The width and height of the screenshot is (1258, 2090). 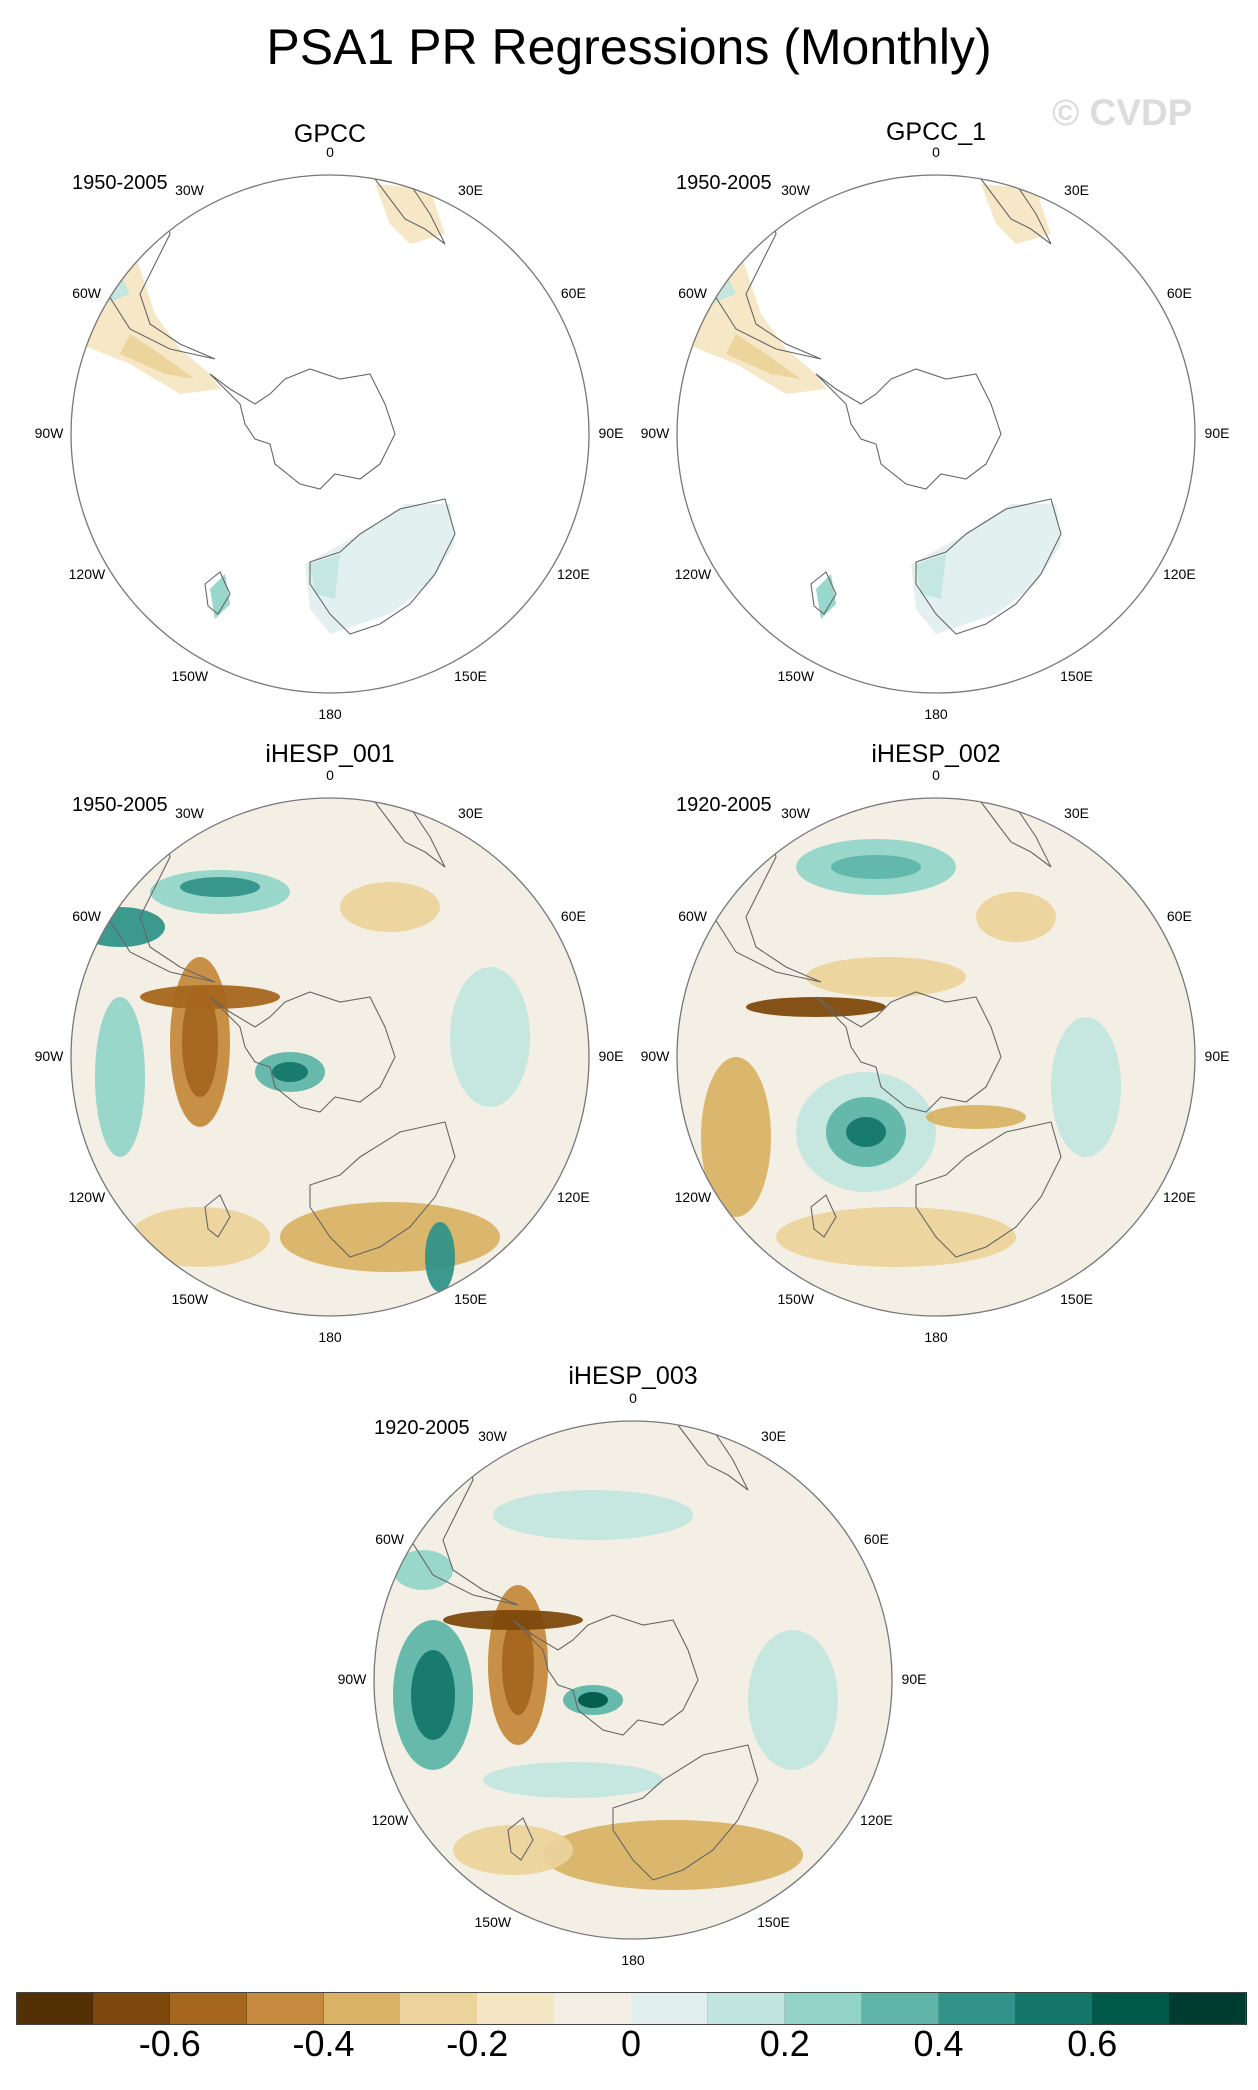 What do you see at coordinates (936, 132) in the screenshot?
I see `panel-title: GPCC_1` at bounding box center [936, 132].